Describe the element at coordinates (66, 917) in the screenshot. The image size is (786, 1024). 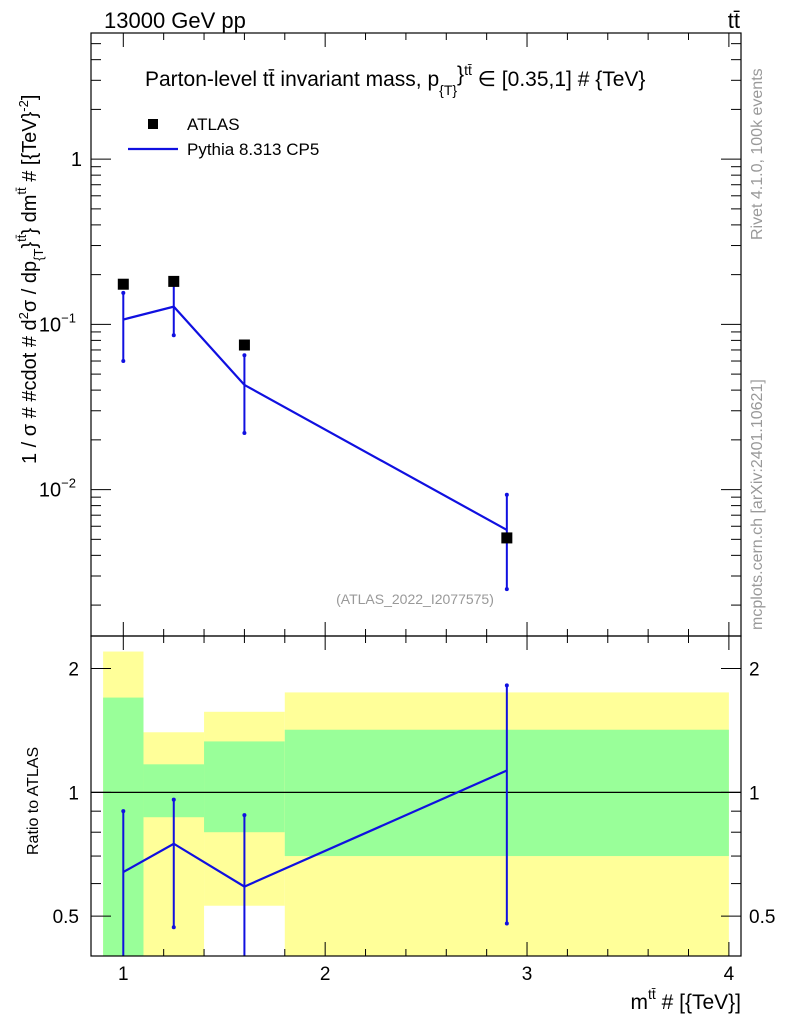
I see `ratio-y-tick-label: 0.5` at that location.